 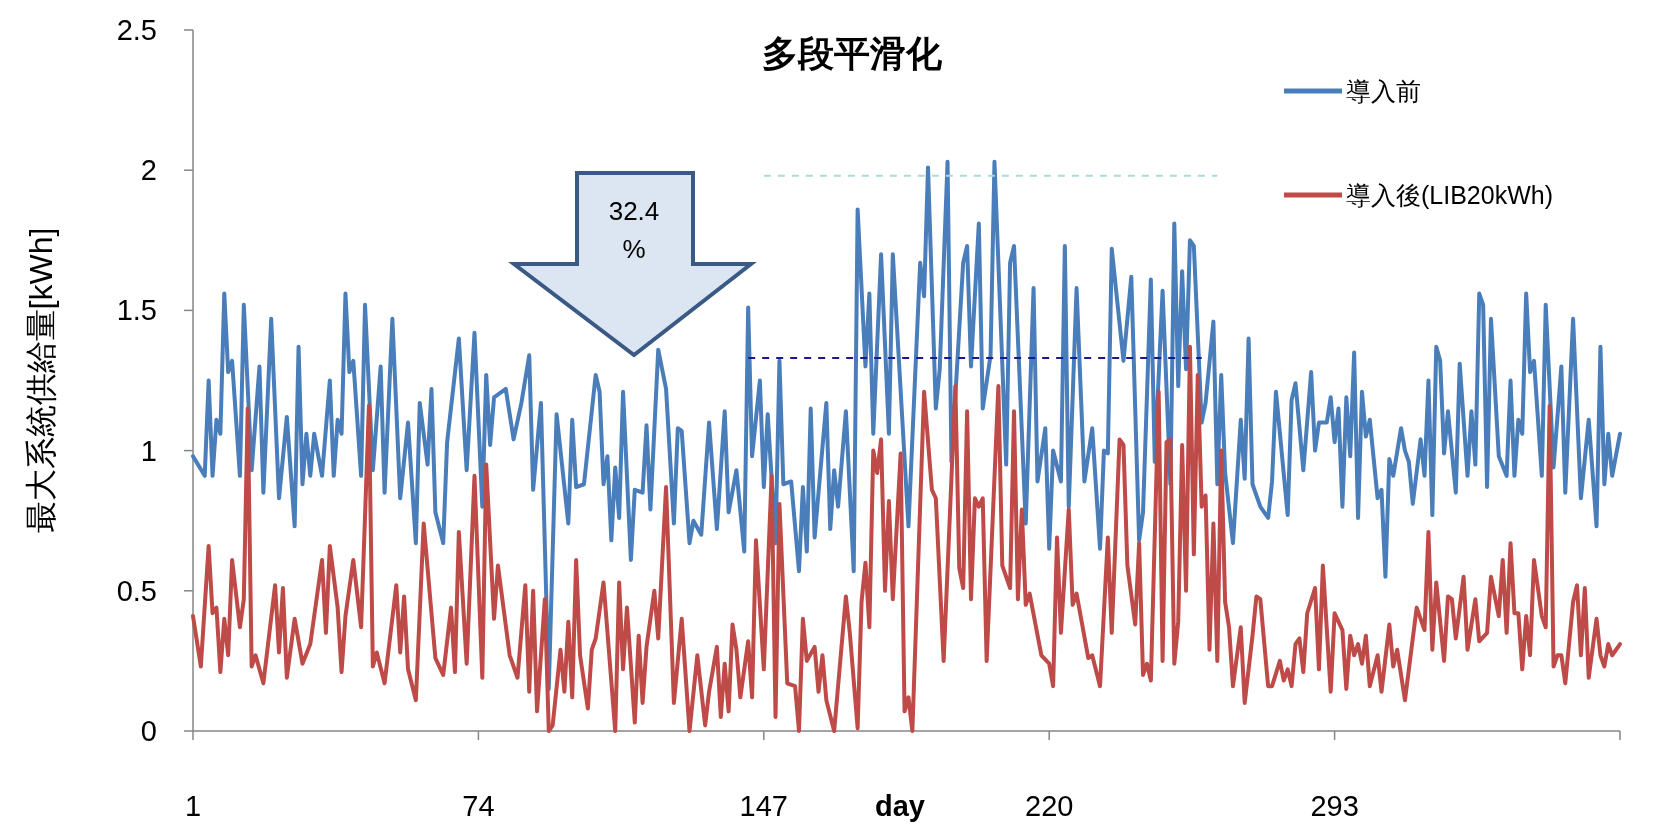 What do you see at coordinates (634, 230) in the screenshot?
I see `annotation: 32.4 %` at bounding box center [634, 230].